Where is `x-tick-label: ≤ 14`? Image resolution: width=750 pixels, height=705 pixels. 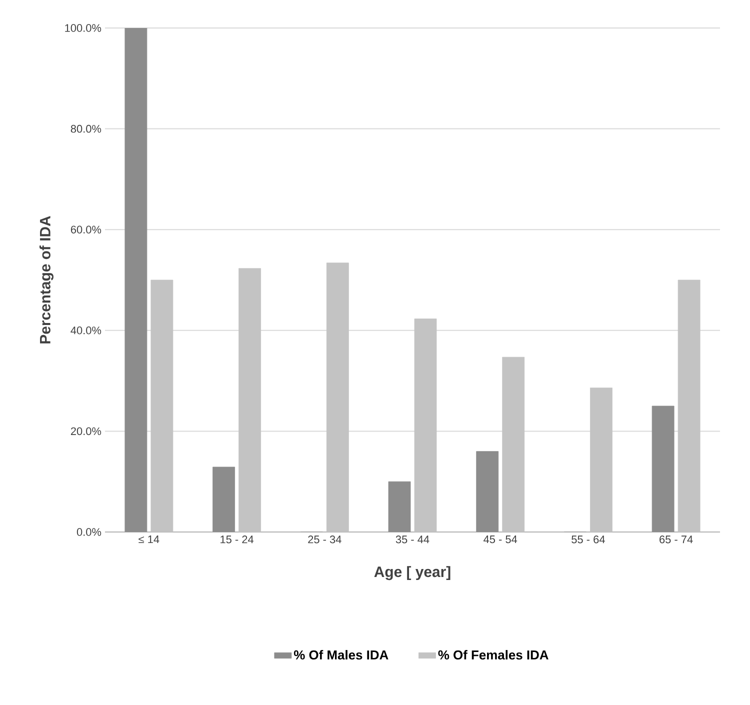
x-tick-label: ≤ 14 is located at coordinates (149, 540).